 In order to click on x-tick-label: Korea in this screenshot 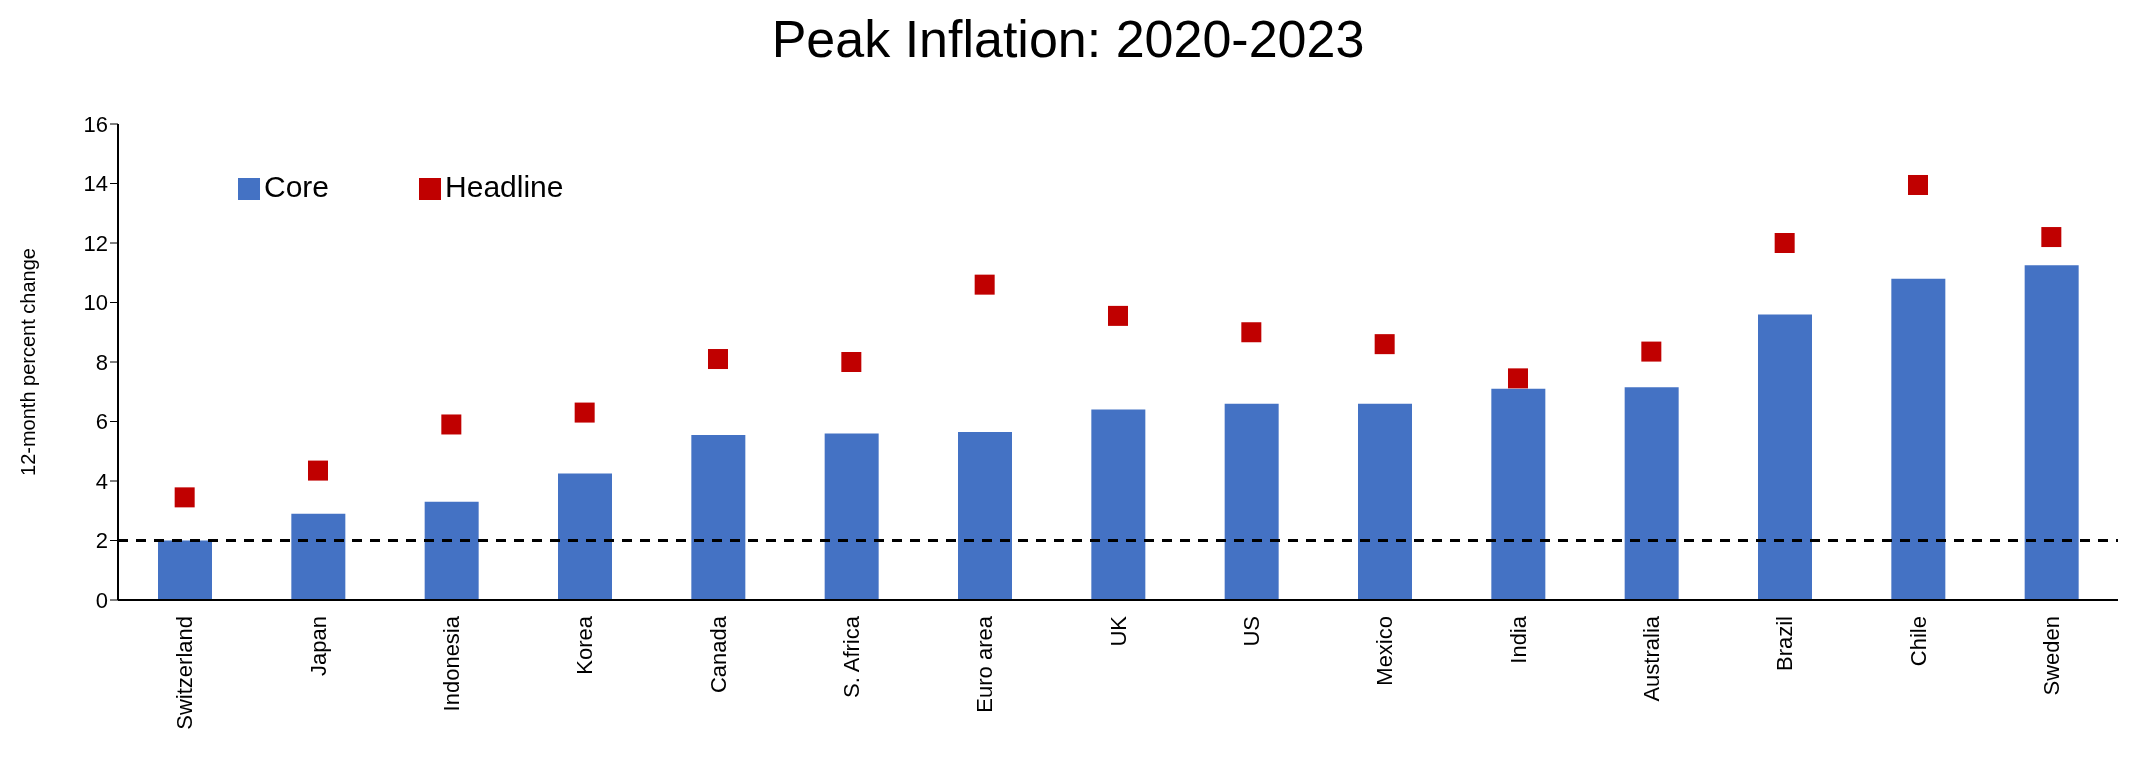, I will do `click(585, 645)`.